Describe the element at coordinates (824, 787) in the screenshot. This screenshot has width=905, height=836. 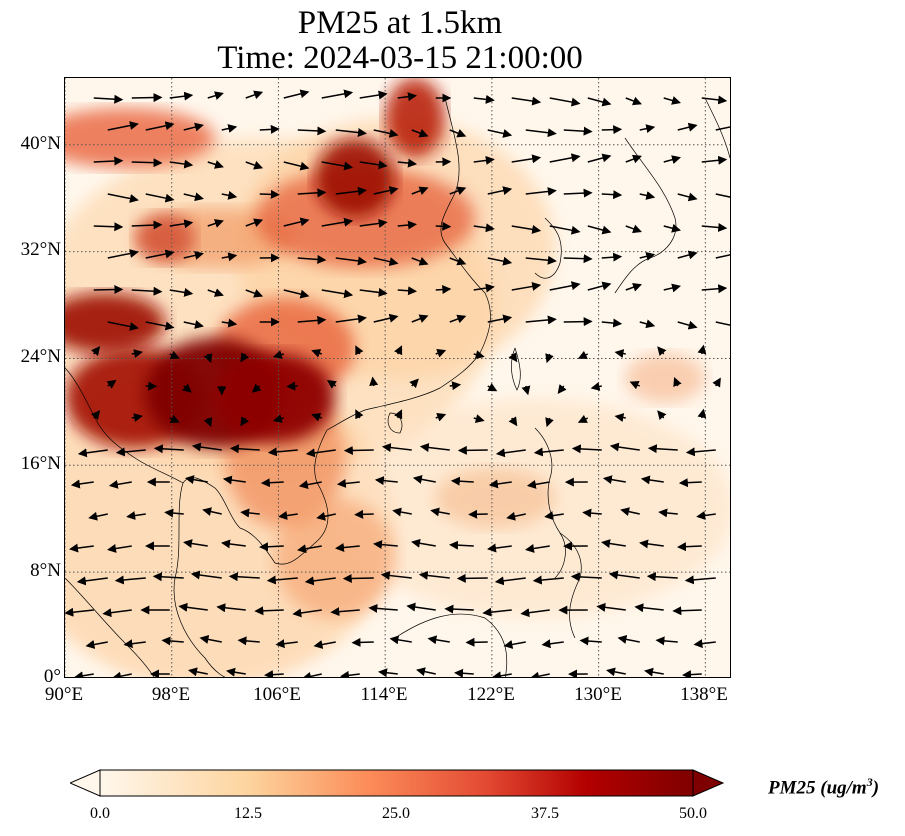
I see `colorbar-label: PM25 (ug/m3)` at that location.